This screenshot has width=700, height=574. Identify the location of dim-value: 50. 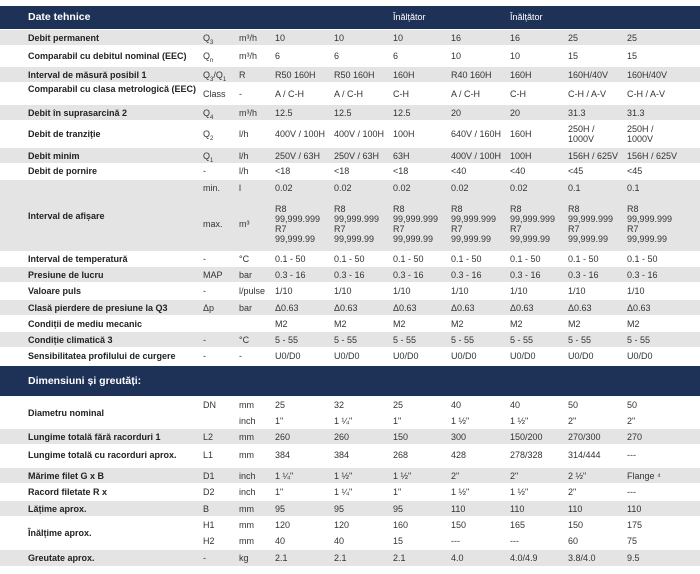
(573, 405).